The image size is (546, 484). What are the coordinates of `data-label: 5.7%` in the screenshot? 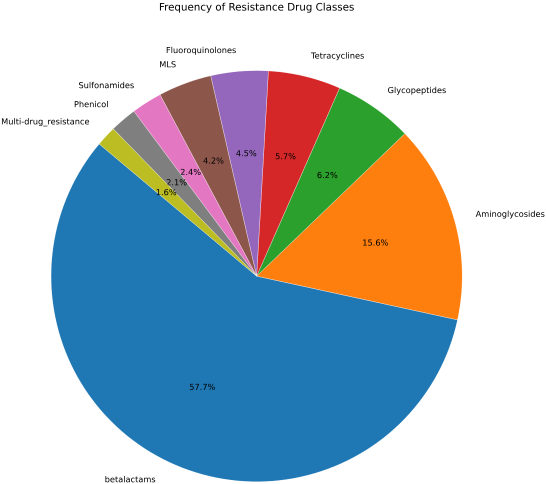 It's located at (286, 156).